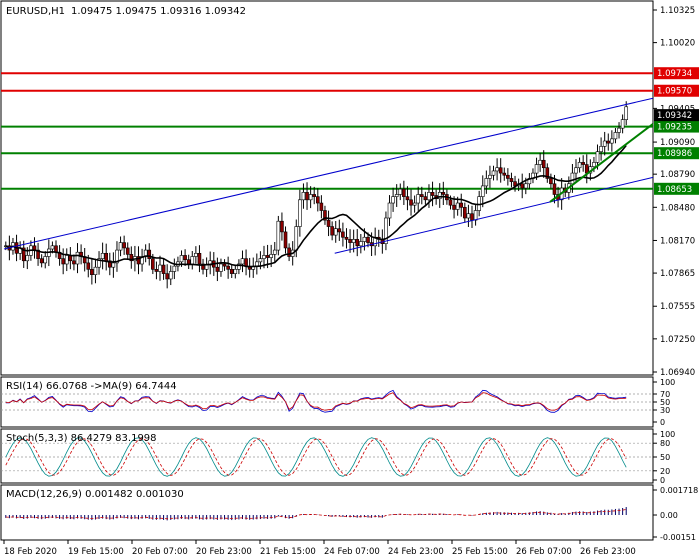  I want to click on time-tick-label: 25 Feb 15:00, so click(480, 552).